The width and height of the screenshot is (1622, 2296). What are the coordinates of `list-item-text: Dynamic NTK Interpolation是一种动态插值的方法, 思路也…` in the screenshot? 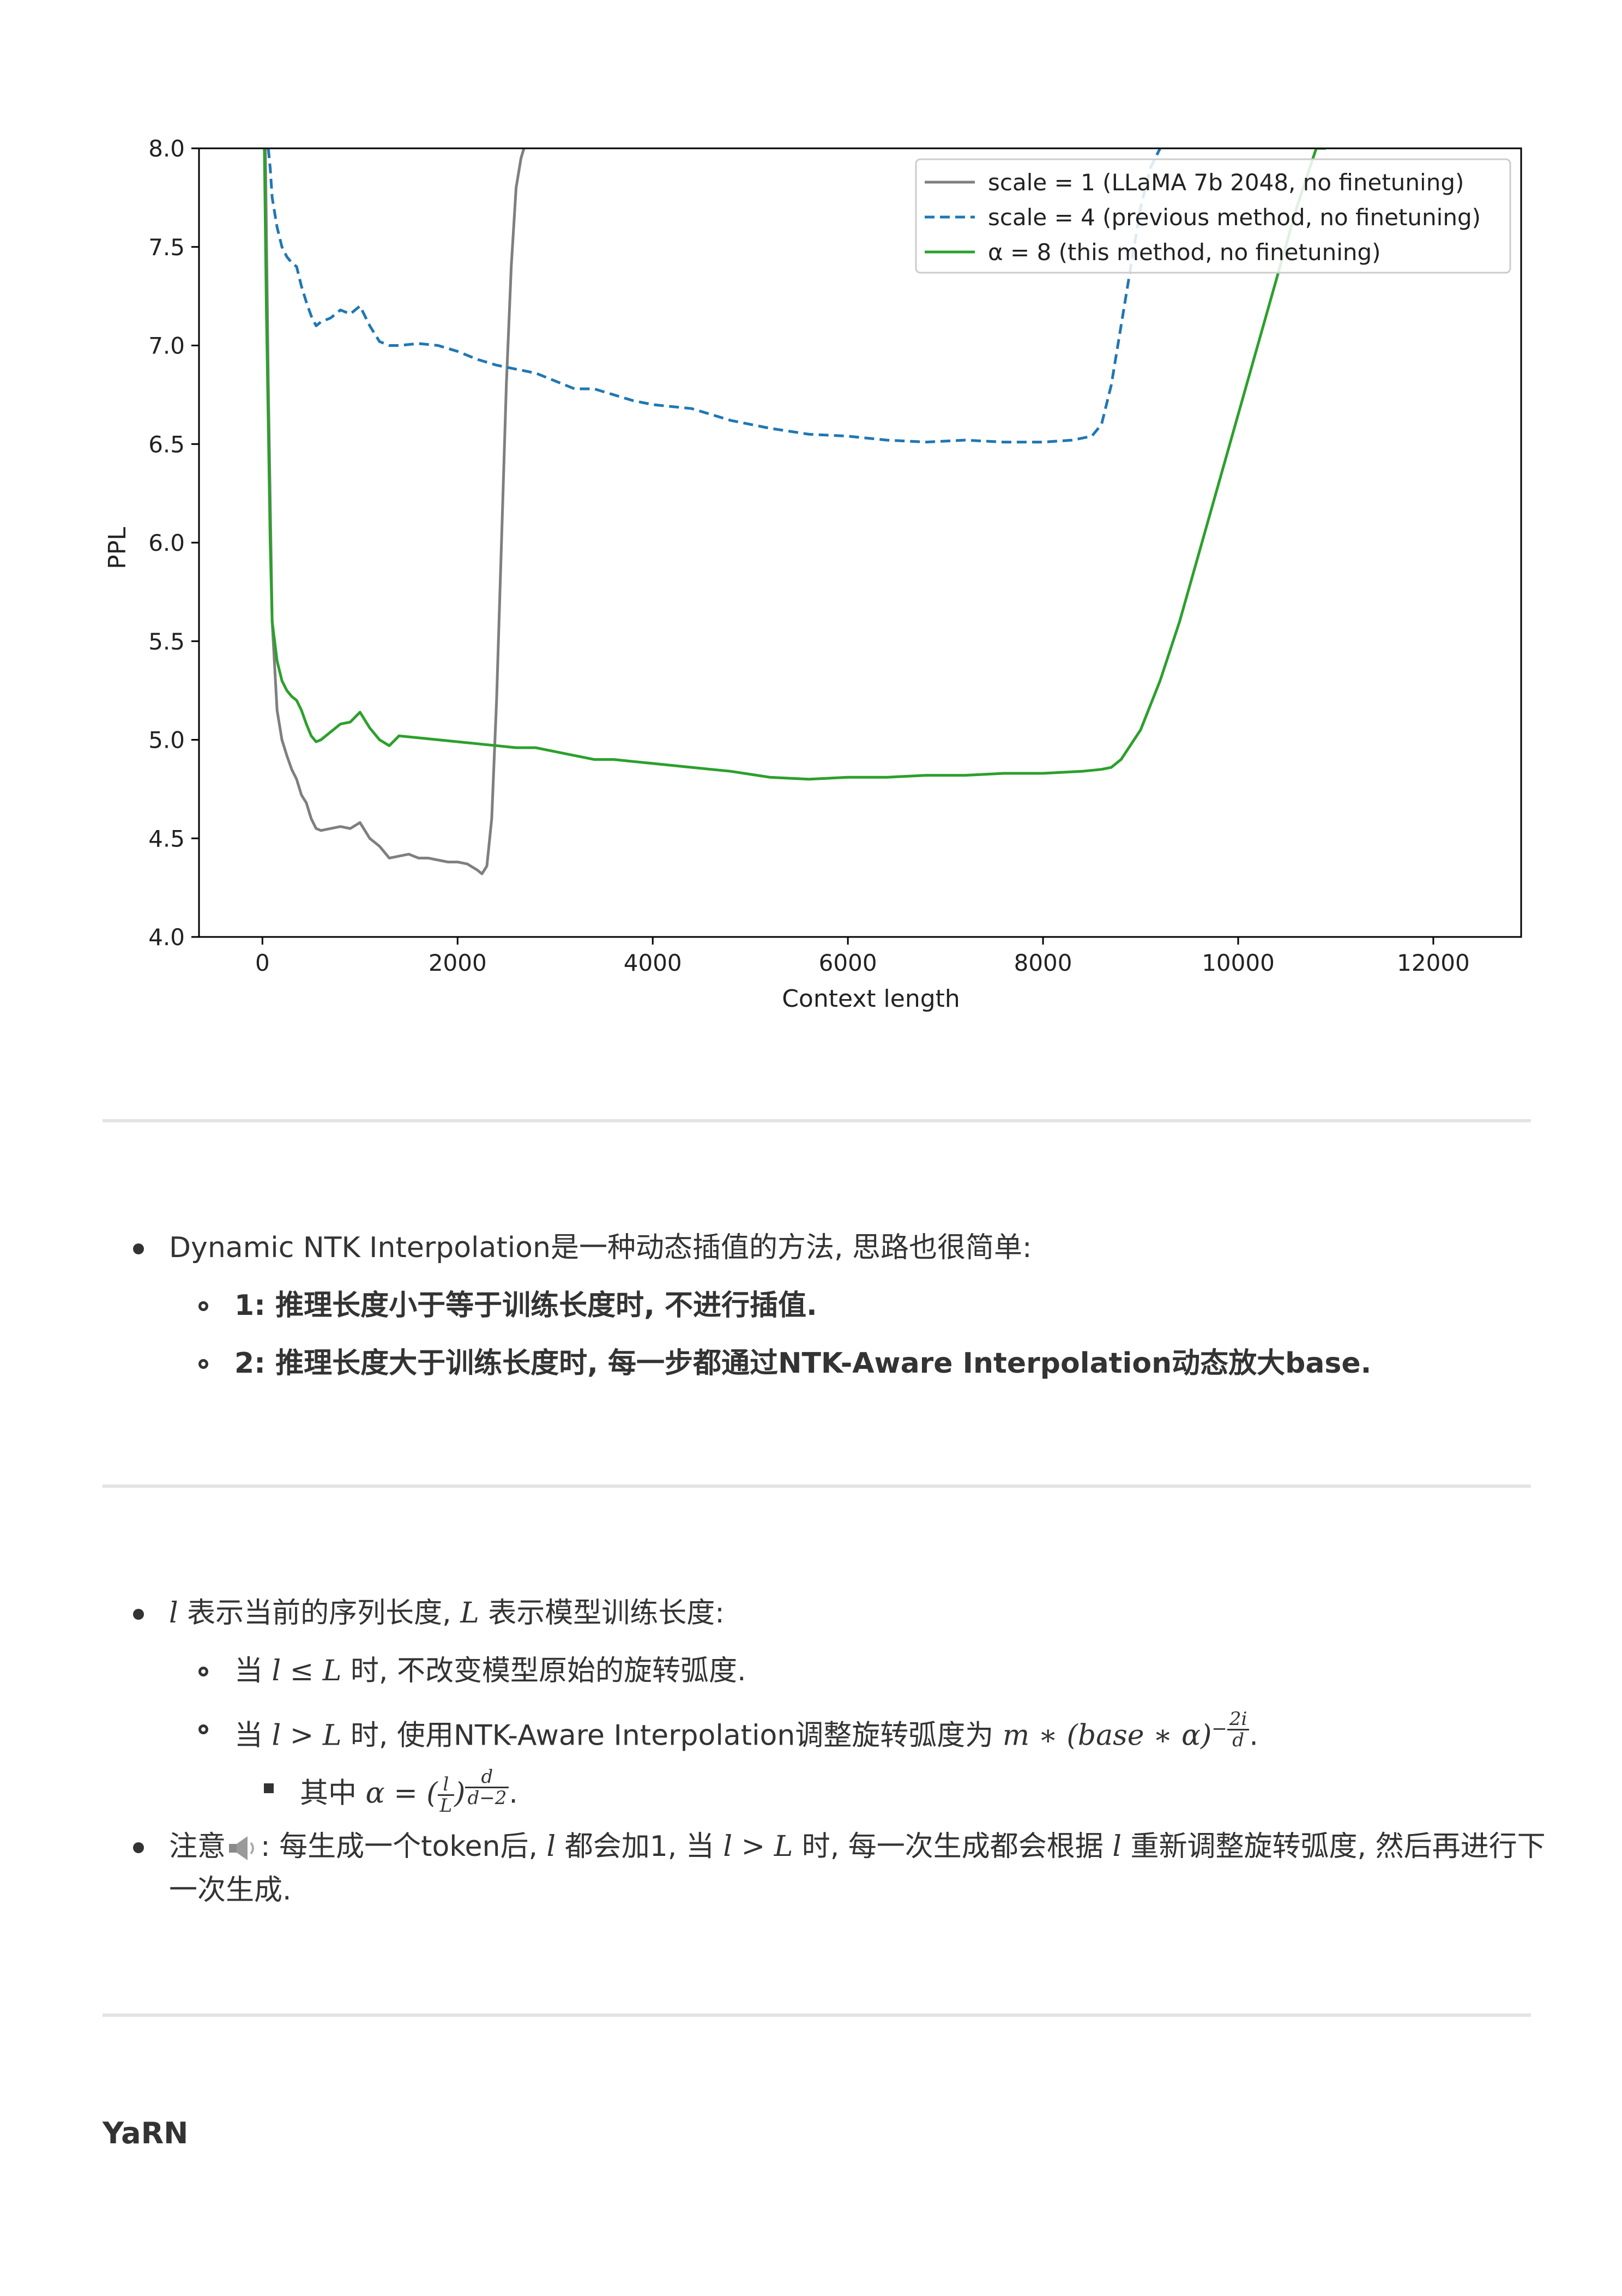 It's located at (600, 1247).